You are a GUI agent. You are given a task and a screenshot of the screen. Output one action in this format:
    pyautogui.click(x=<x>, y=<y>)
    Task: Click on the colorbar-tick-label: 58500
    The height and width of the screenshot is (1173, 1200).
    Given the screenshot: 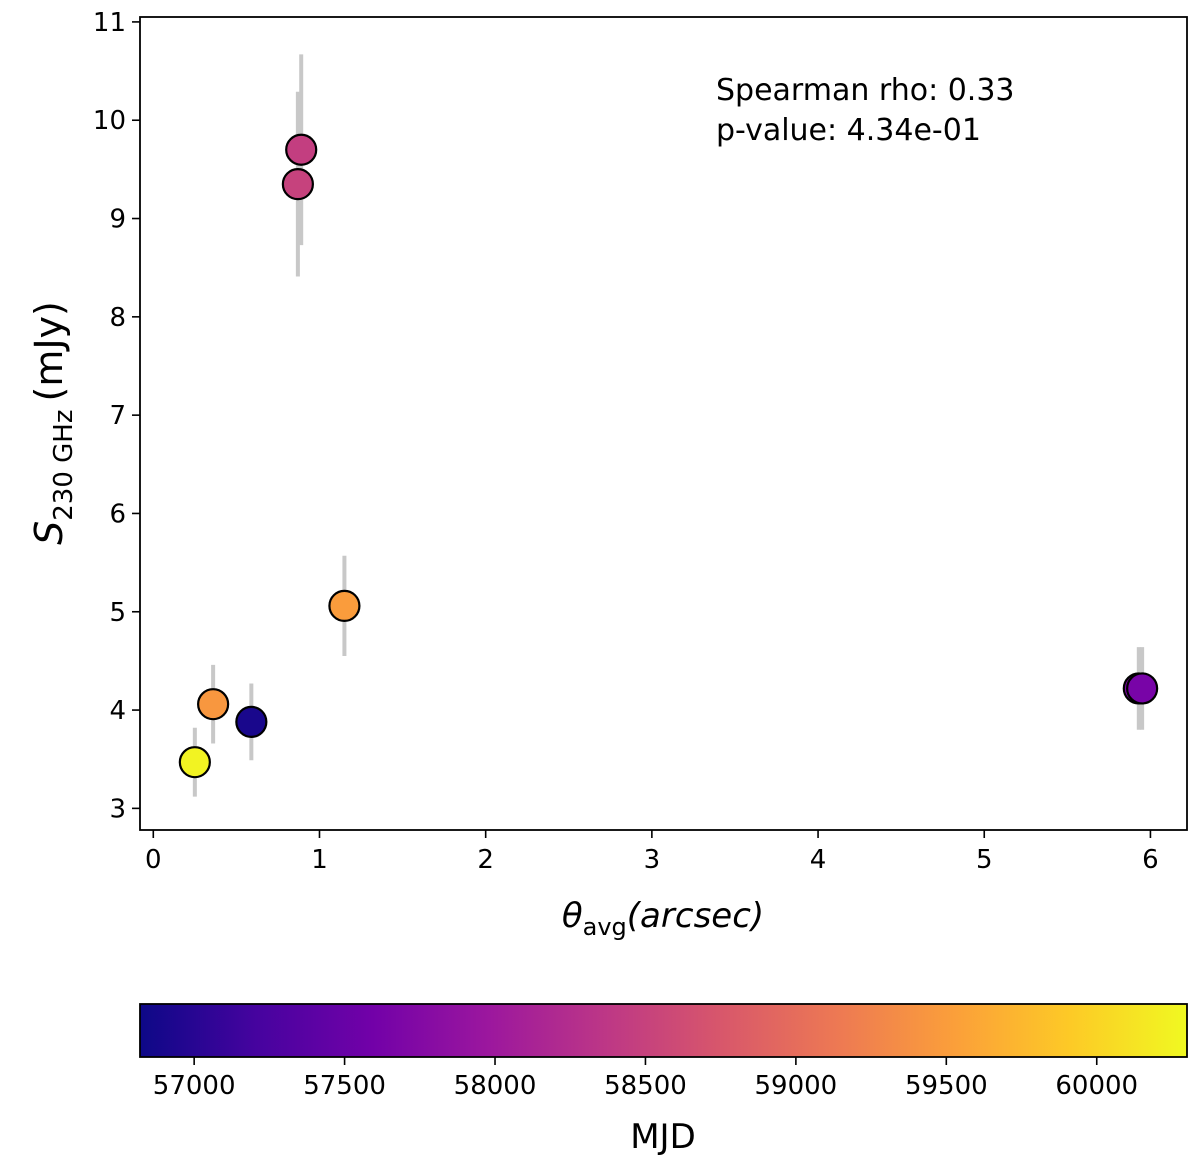 What is the action you would take?
    pyautogui.click(x=645, y=1086)
    